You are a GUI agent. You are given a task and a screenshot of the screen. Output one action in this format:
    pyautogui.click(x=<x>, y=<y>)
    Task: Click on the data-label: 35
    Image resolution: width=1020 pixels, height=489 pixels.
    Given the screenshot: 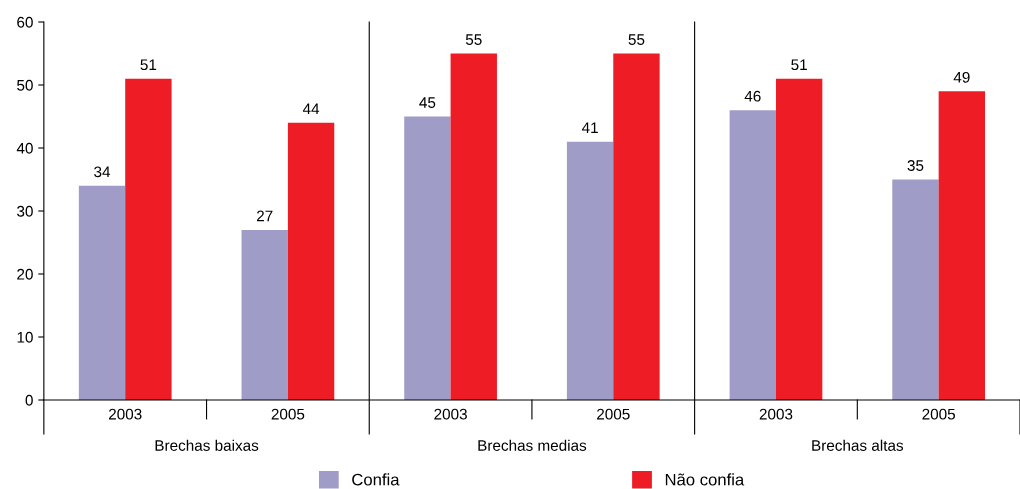 What is the action you would take?
    pyautogui.click(x=915, y=165)
    